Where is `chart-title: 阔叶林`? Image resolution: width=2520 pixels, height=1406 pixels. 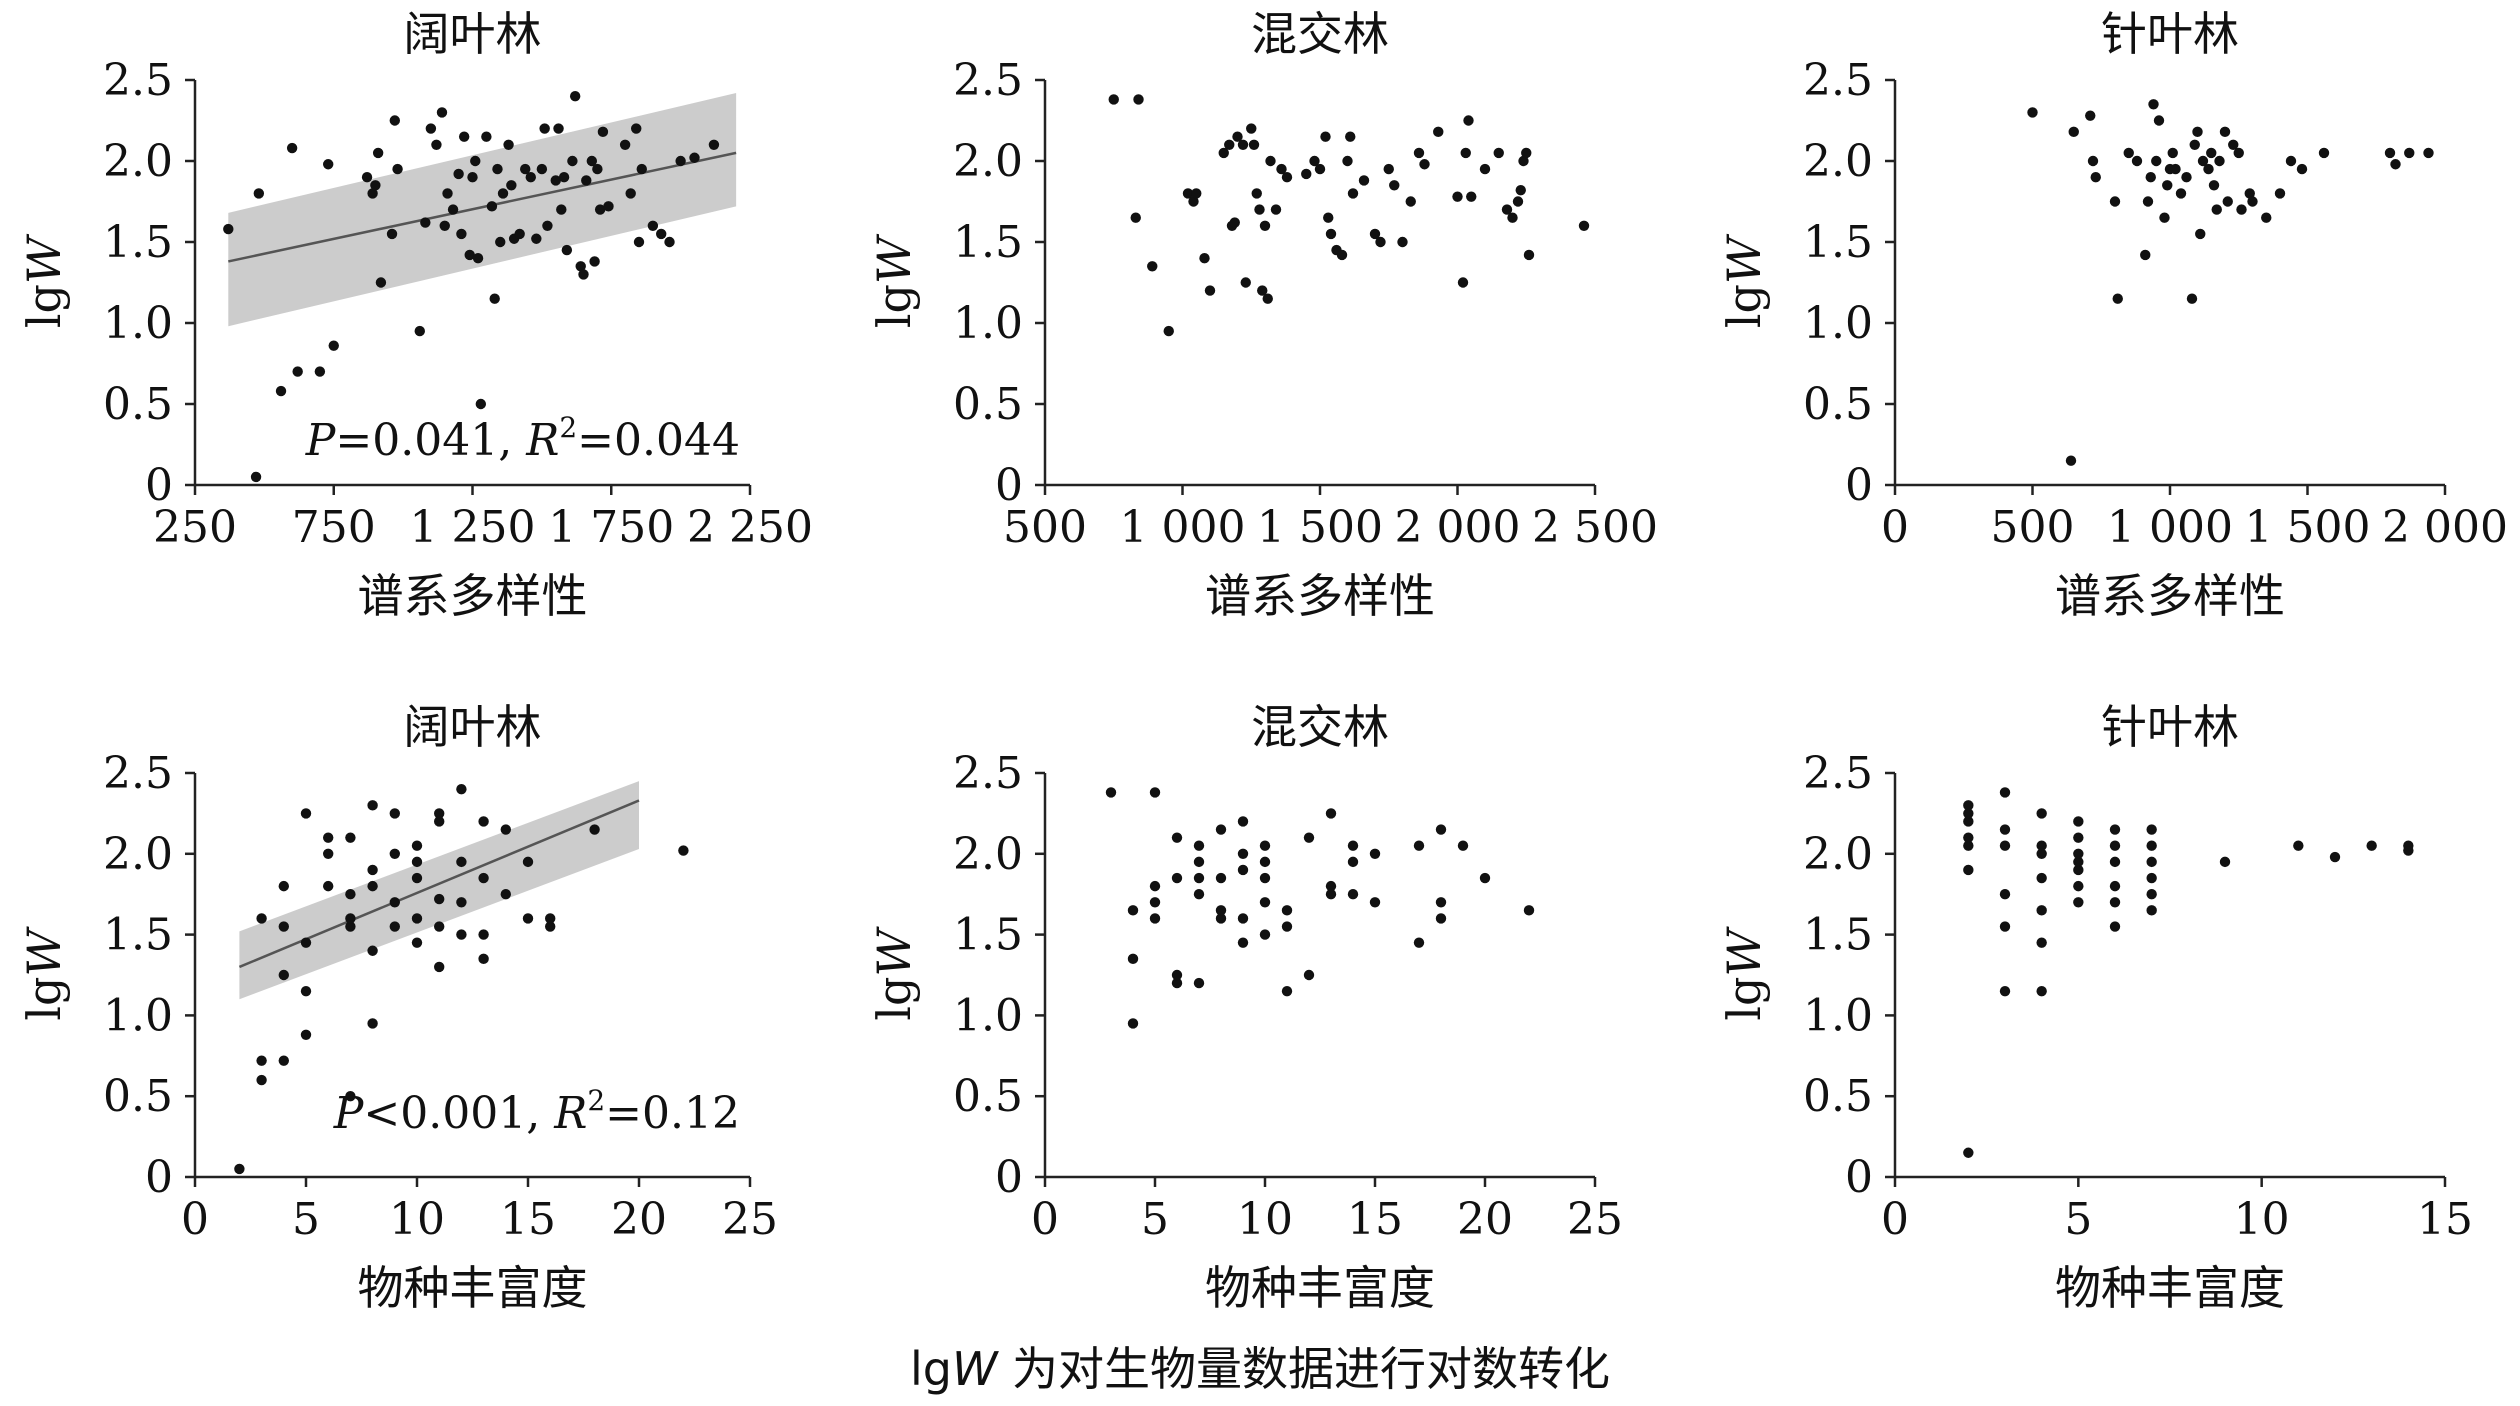 chart-title: 阔叶林 is located at coordinates (473, 34).